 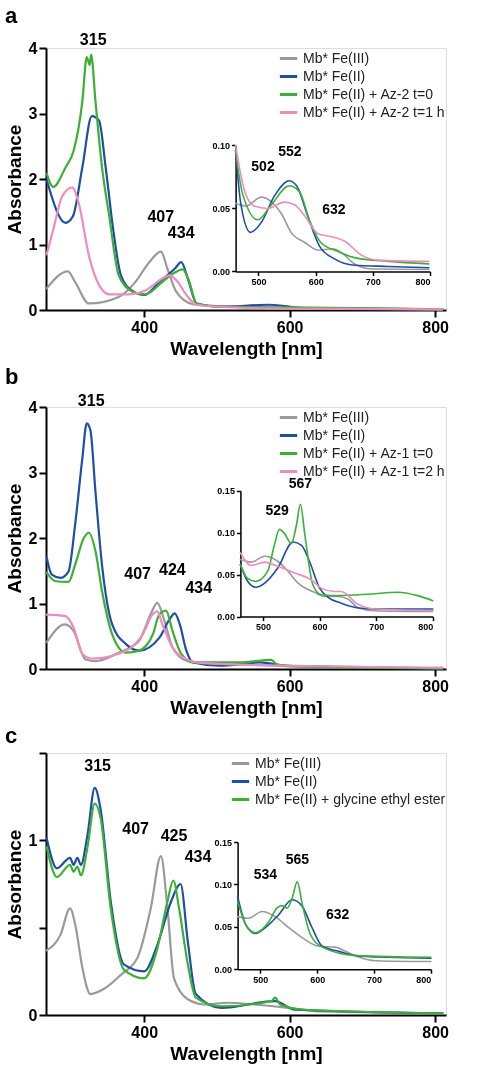 What do you see at coordinates (263, 166) in the screenshot?
I see `annotation: 502` at bounding box center [263, 166].